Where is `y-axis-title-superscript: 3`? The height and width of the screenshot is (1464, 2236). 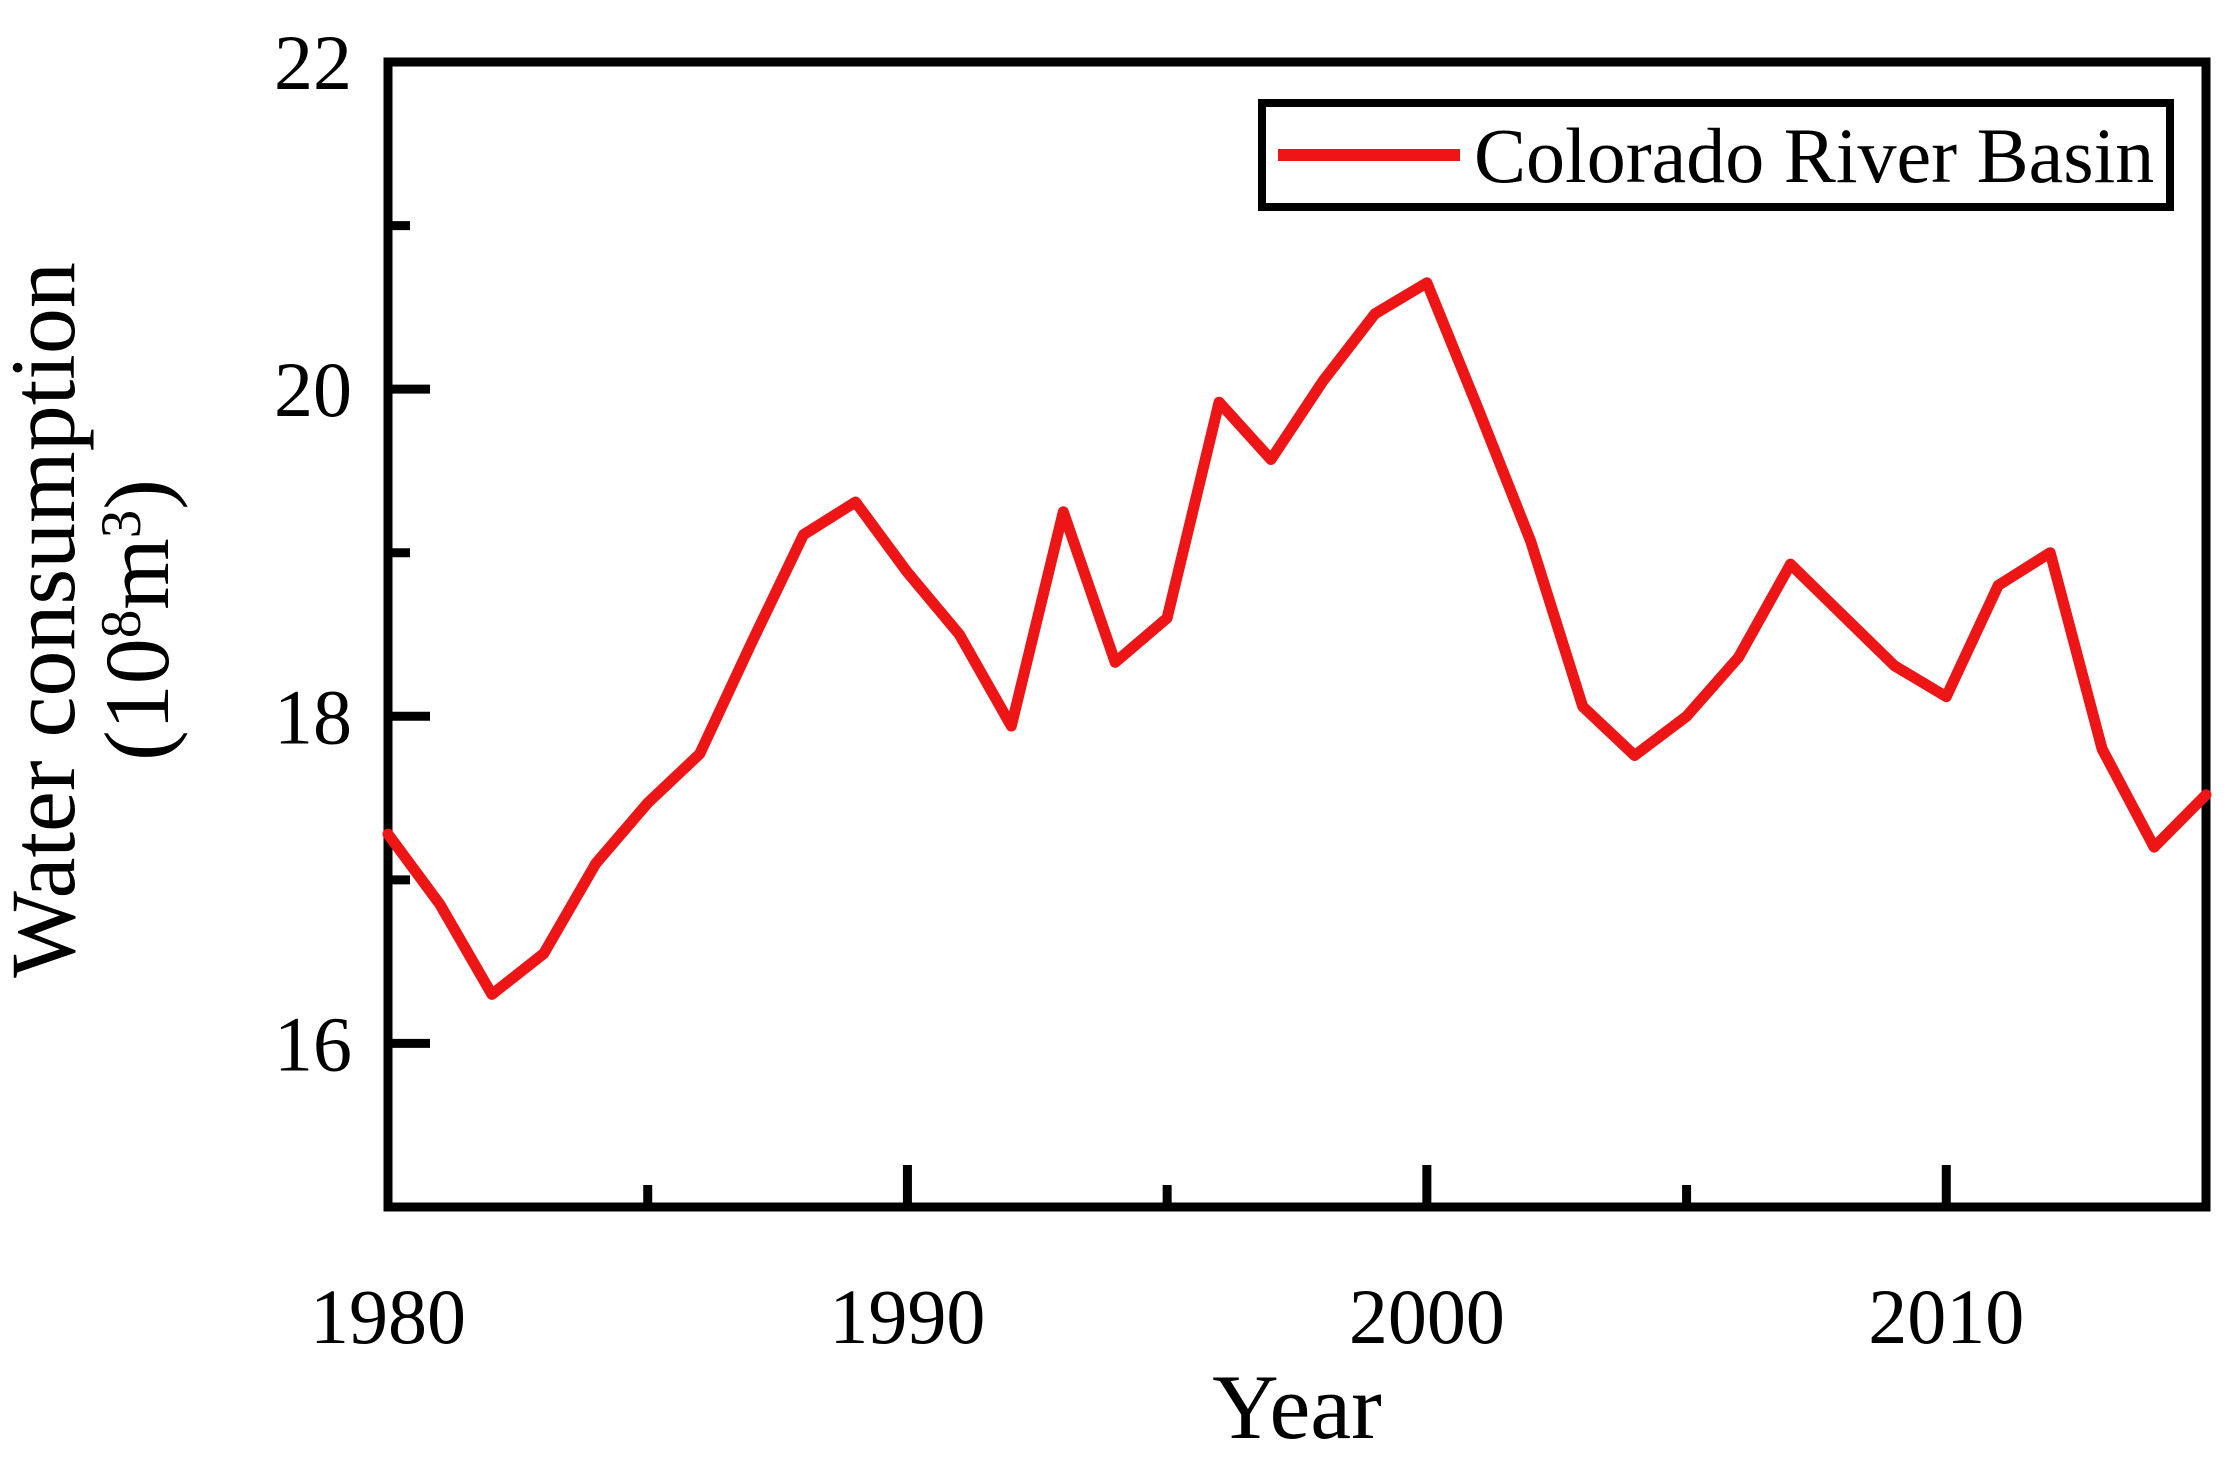 y-axis-title-superscript: 3 is located at coordinates (121, 524).